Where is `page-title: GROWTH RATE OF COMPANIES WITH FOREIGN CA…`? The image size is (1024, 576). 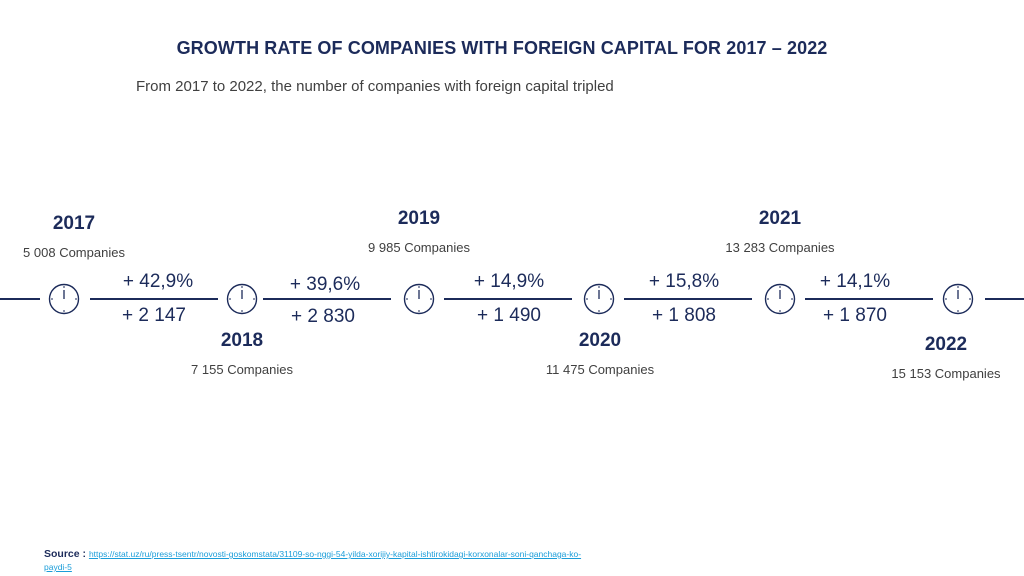
page-title: GROWTH RATE OF COMPANIES WITH FOREIGN CA… is located at coordinates (502, 48).